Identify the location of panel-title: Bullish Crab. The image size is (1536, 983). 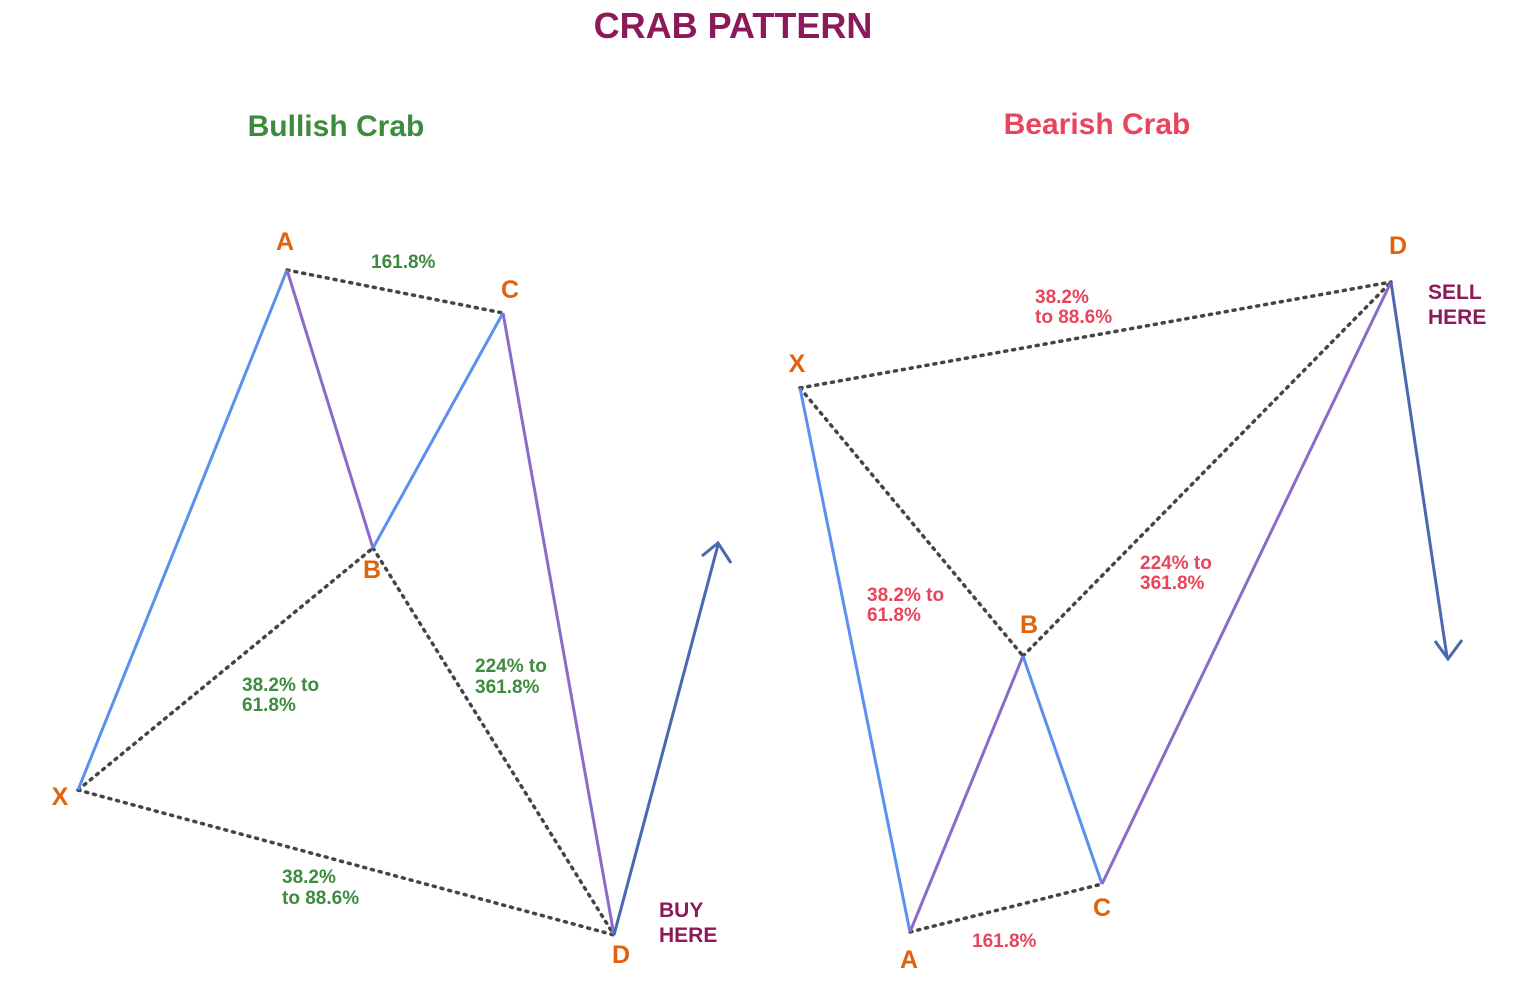
(336, 126).